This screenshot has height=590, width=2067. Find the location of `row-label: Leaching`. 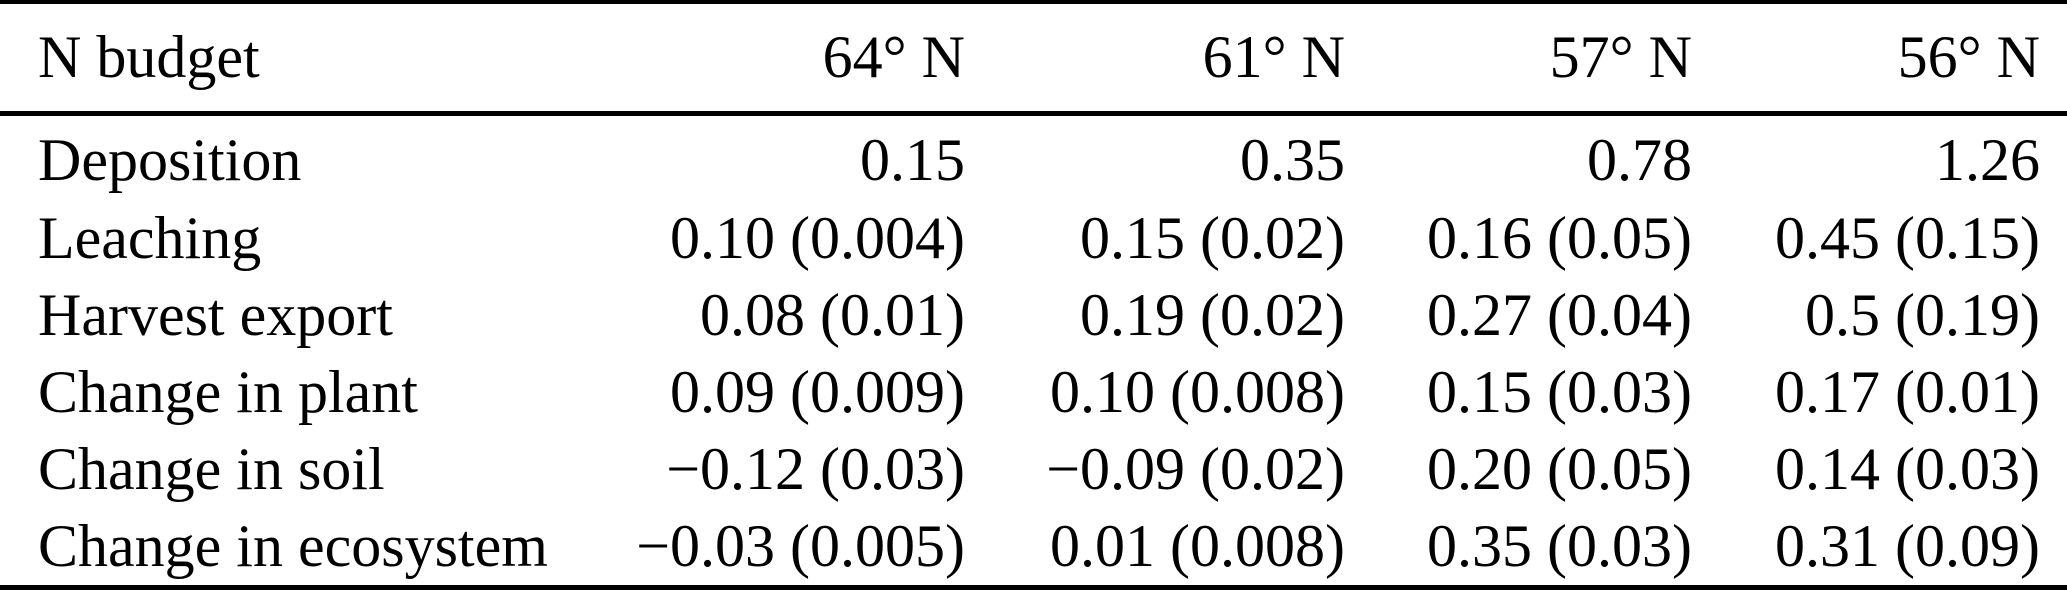

row-label: Leaching is located at coordinates (150, 237).